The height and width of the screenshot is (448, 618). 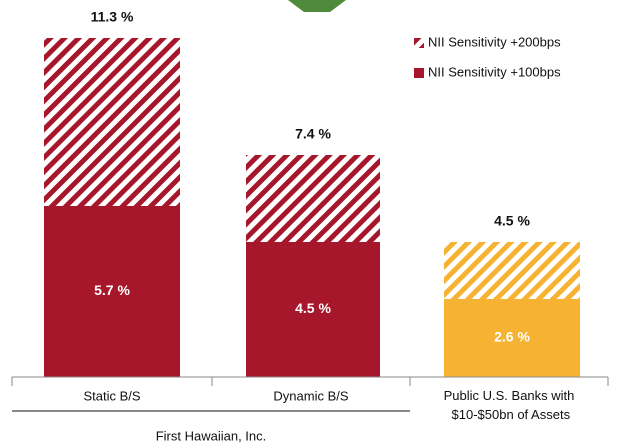 I want to click on legend-label: NII Sensitivity +200bps, so click(x=494, y=41).